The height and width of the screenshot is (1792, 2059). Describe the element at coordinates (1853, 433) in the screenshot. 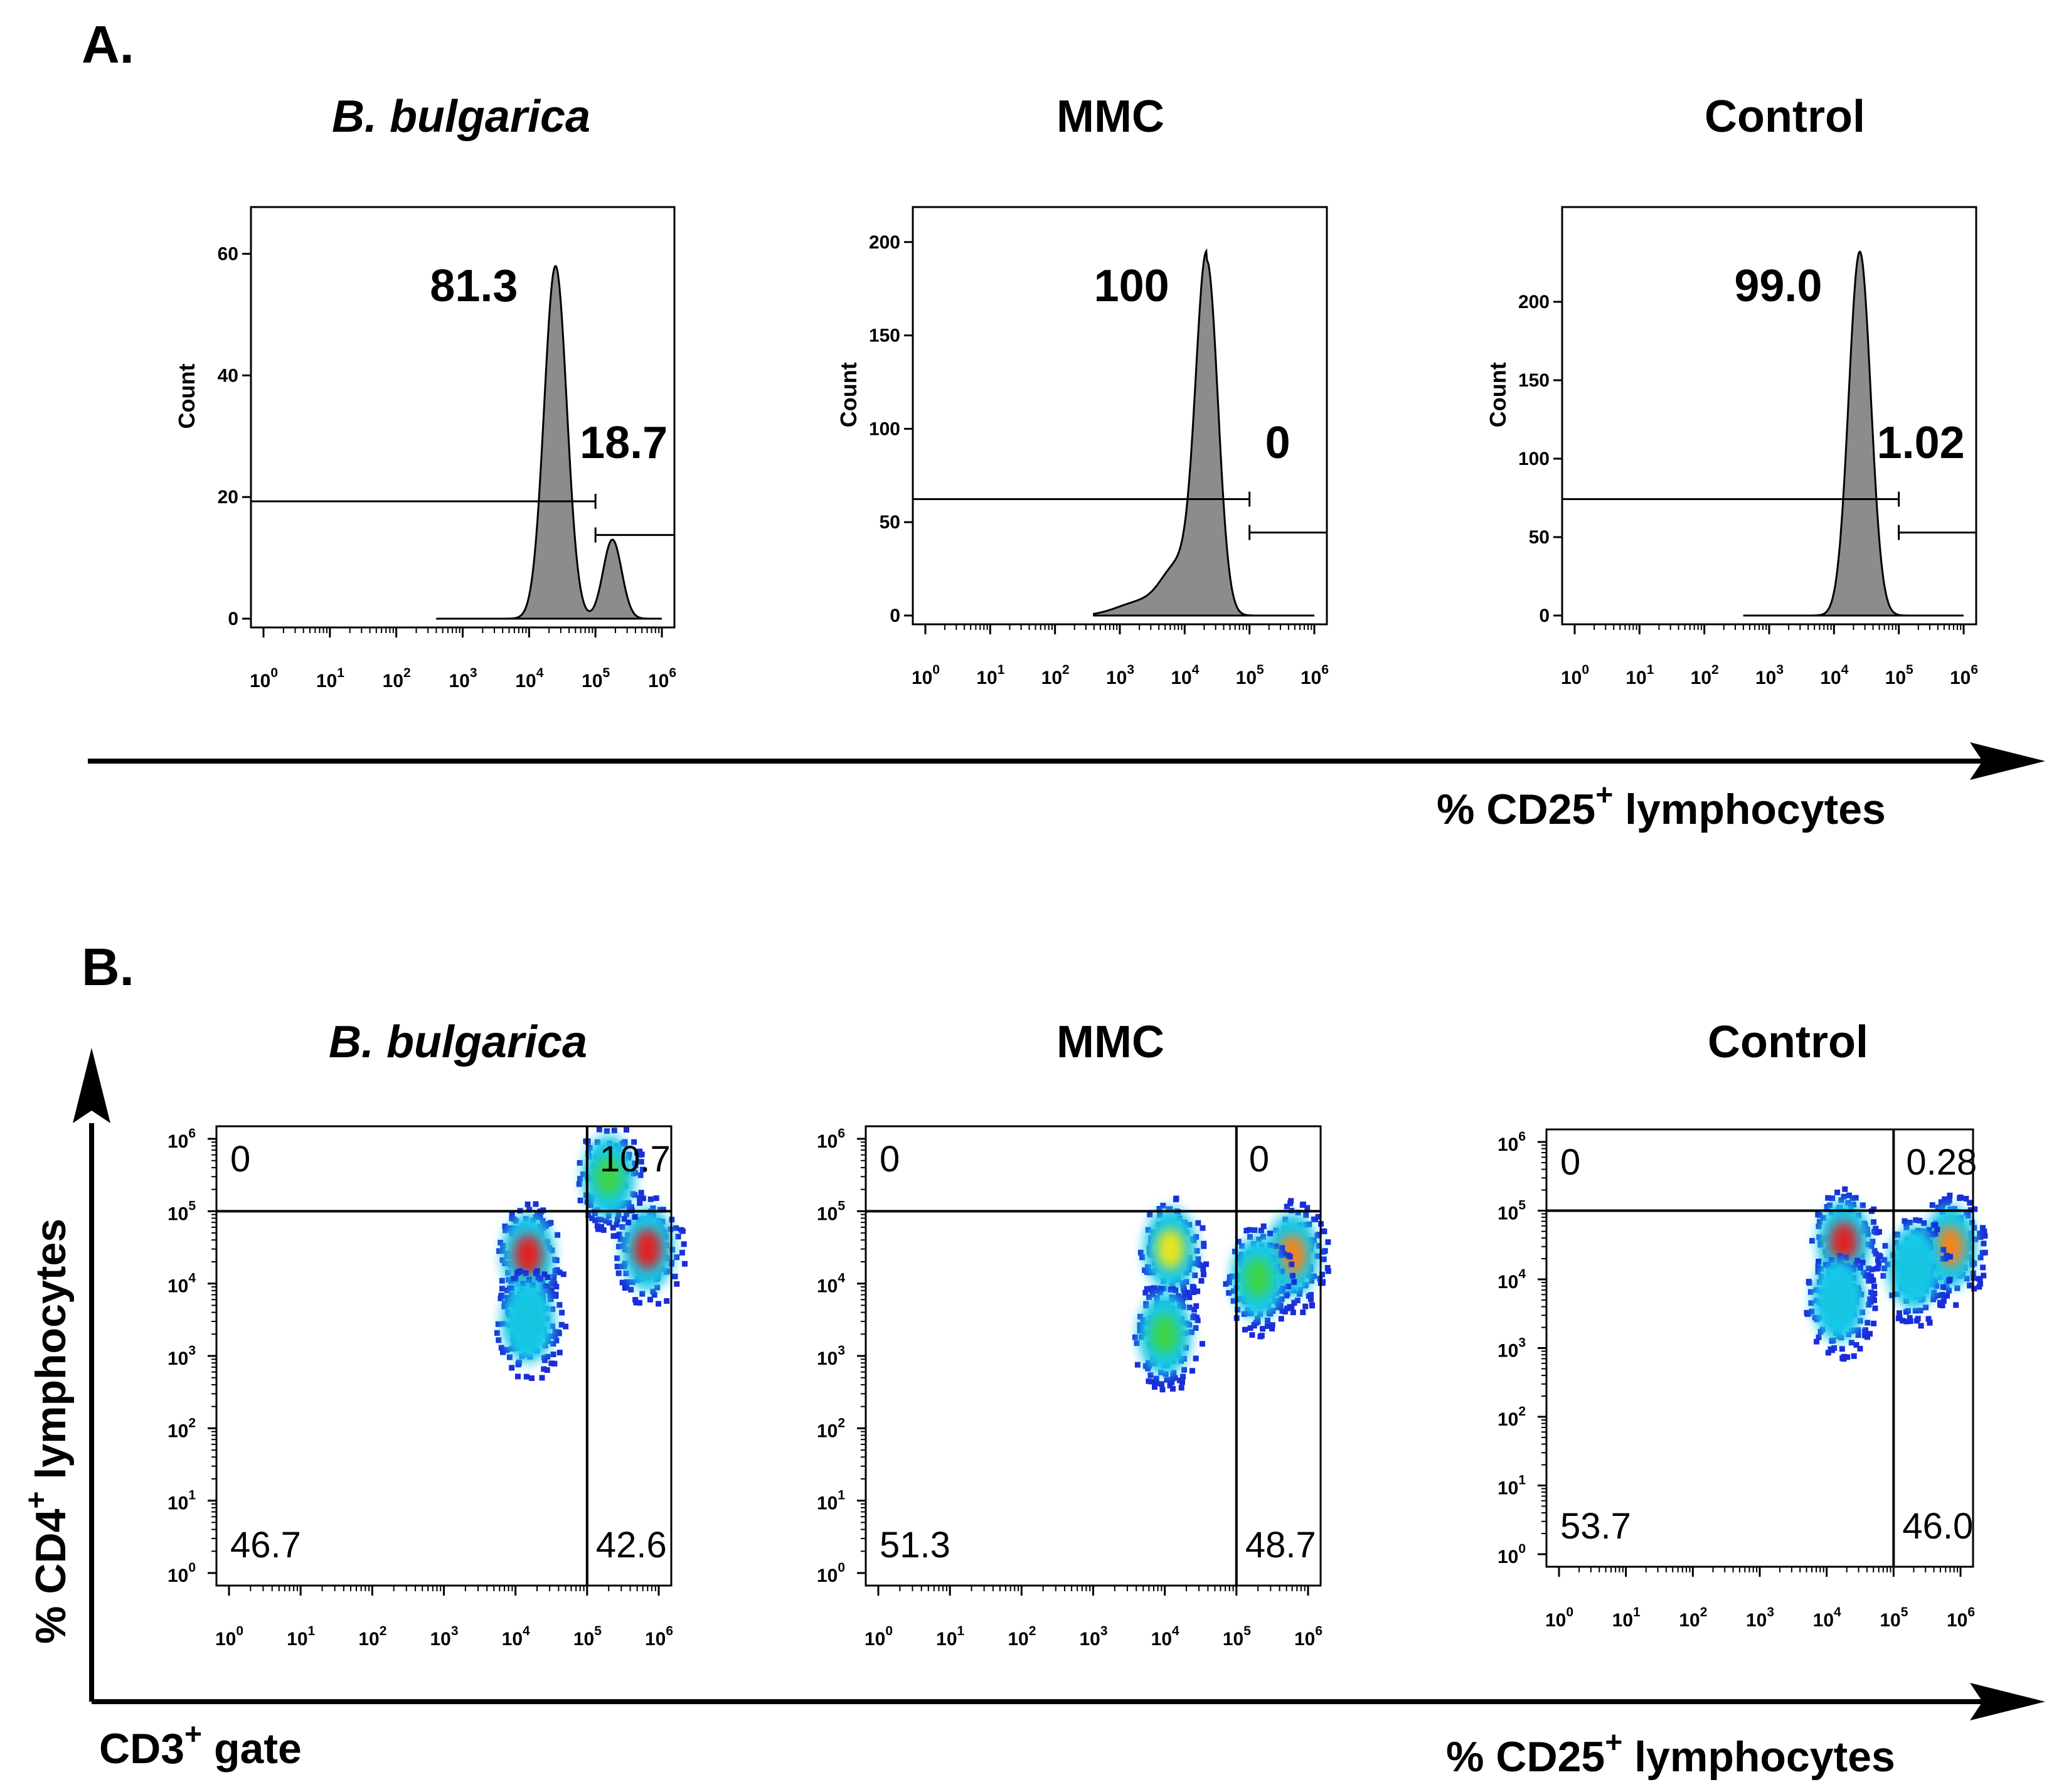

I see `histogram-curve` at that location.